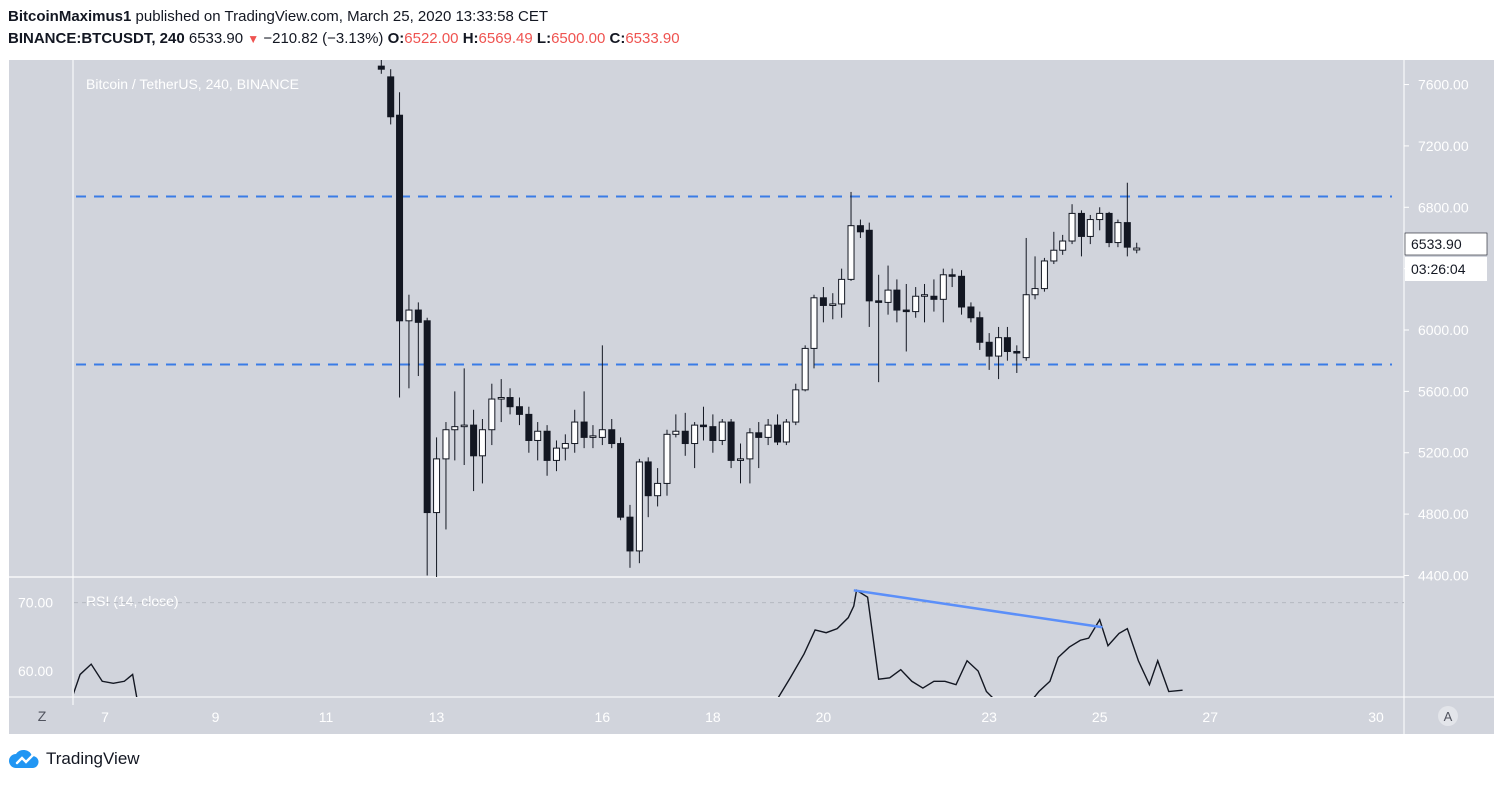  I want to click on time-tick-label: 23, so click(989, 717).